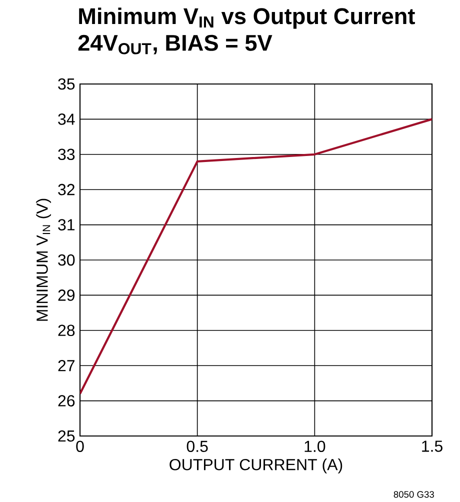  What do you see at coordinates (66, 119) in the screenshot?
I see `y-tick-label: 34` at bounding box center [66, 119].